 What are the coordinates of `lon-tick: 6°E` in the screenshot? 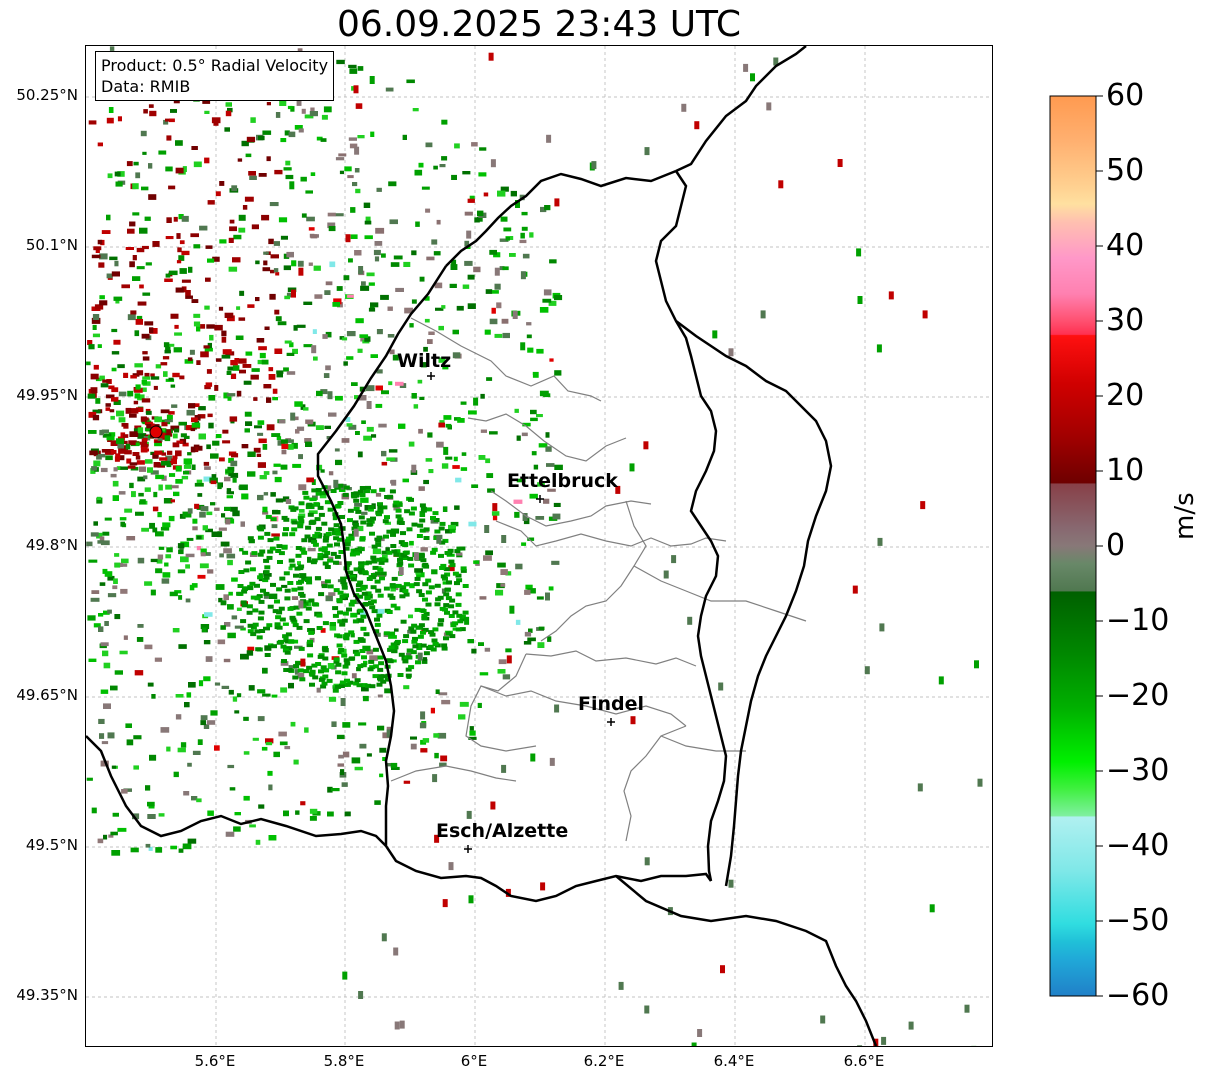 It's located at (474, 1061).